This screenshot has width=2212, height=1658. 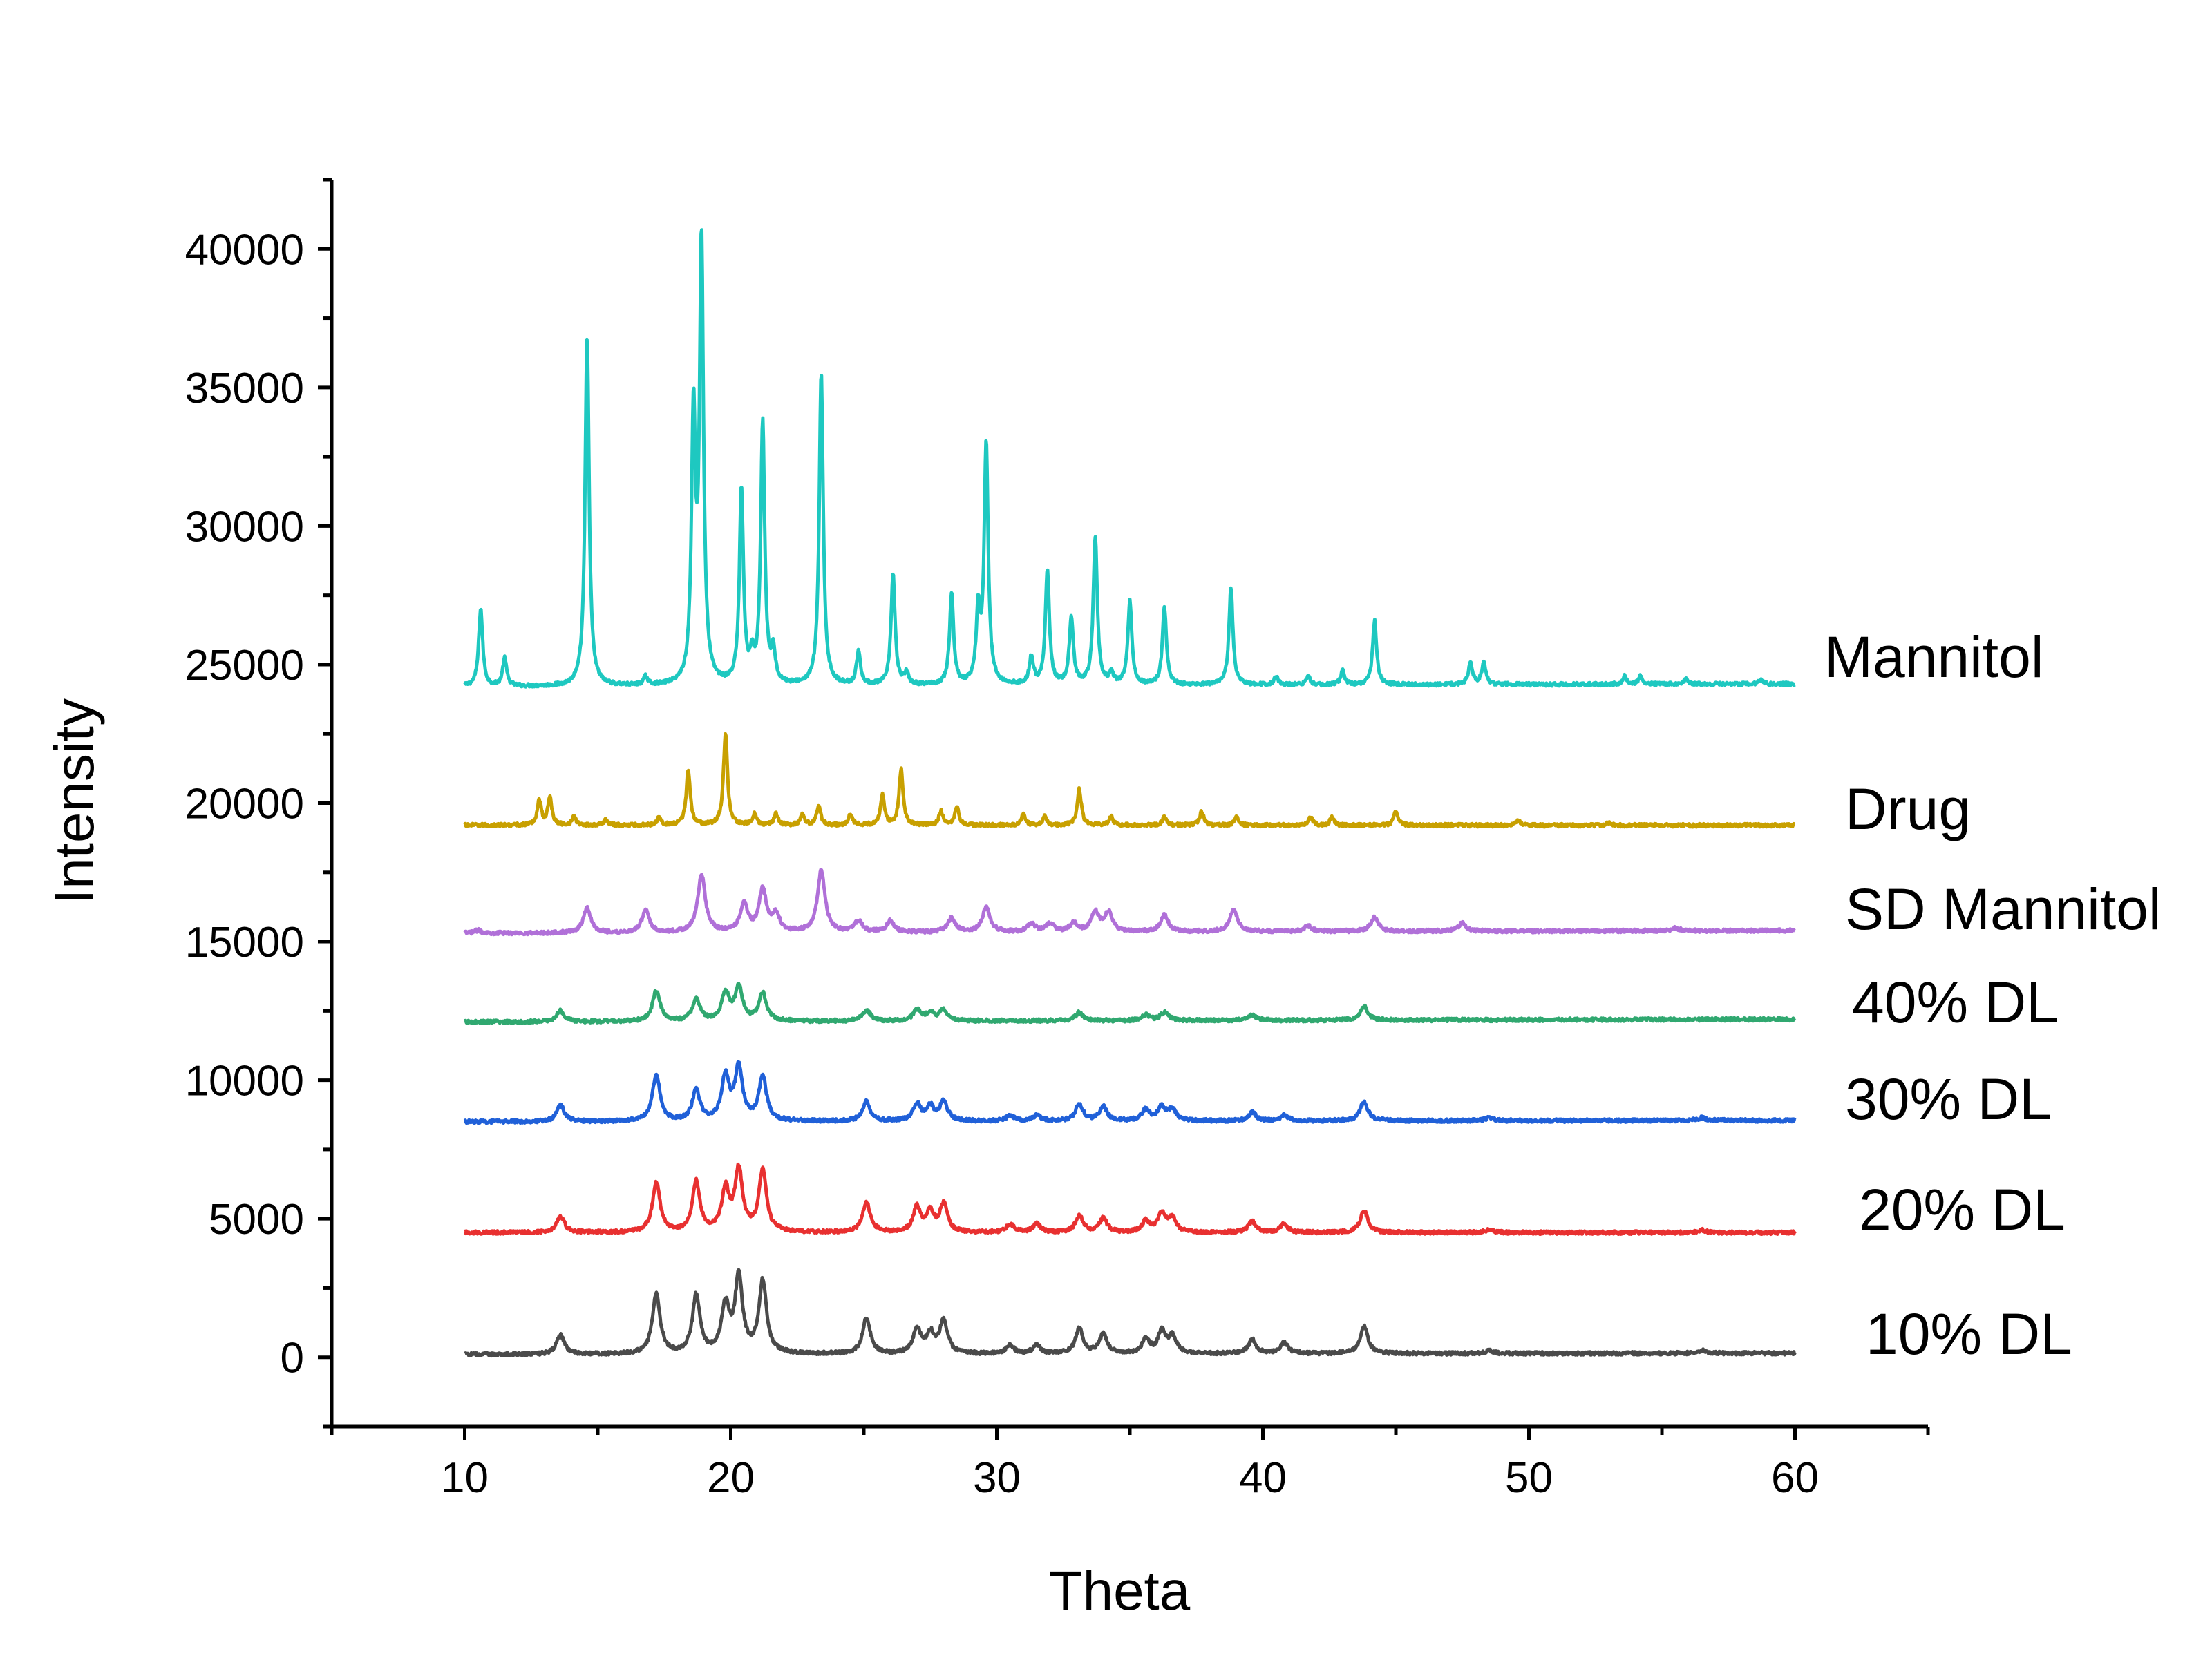 What do you see at coordinates (1948, 1099) in the screenshot?
I see `series-label: 30% DL` at bounding box center [1948, 1099].